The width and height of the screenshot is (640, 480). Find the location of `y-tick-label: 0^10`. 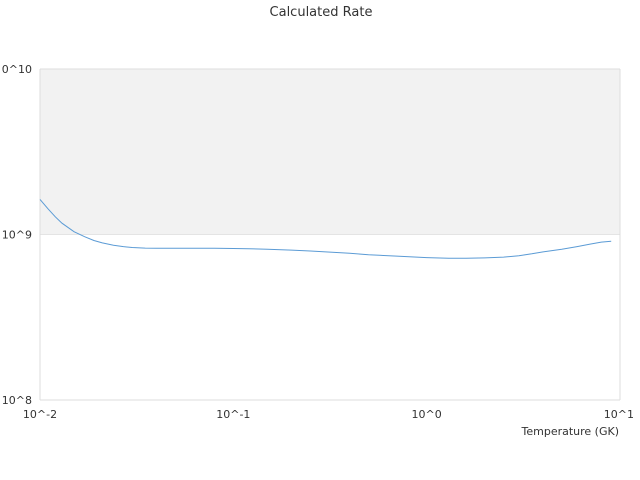

y-tick-label: 0^10 is located at coordinates (17, 69).